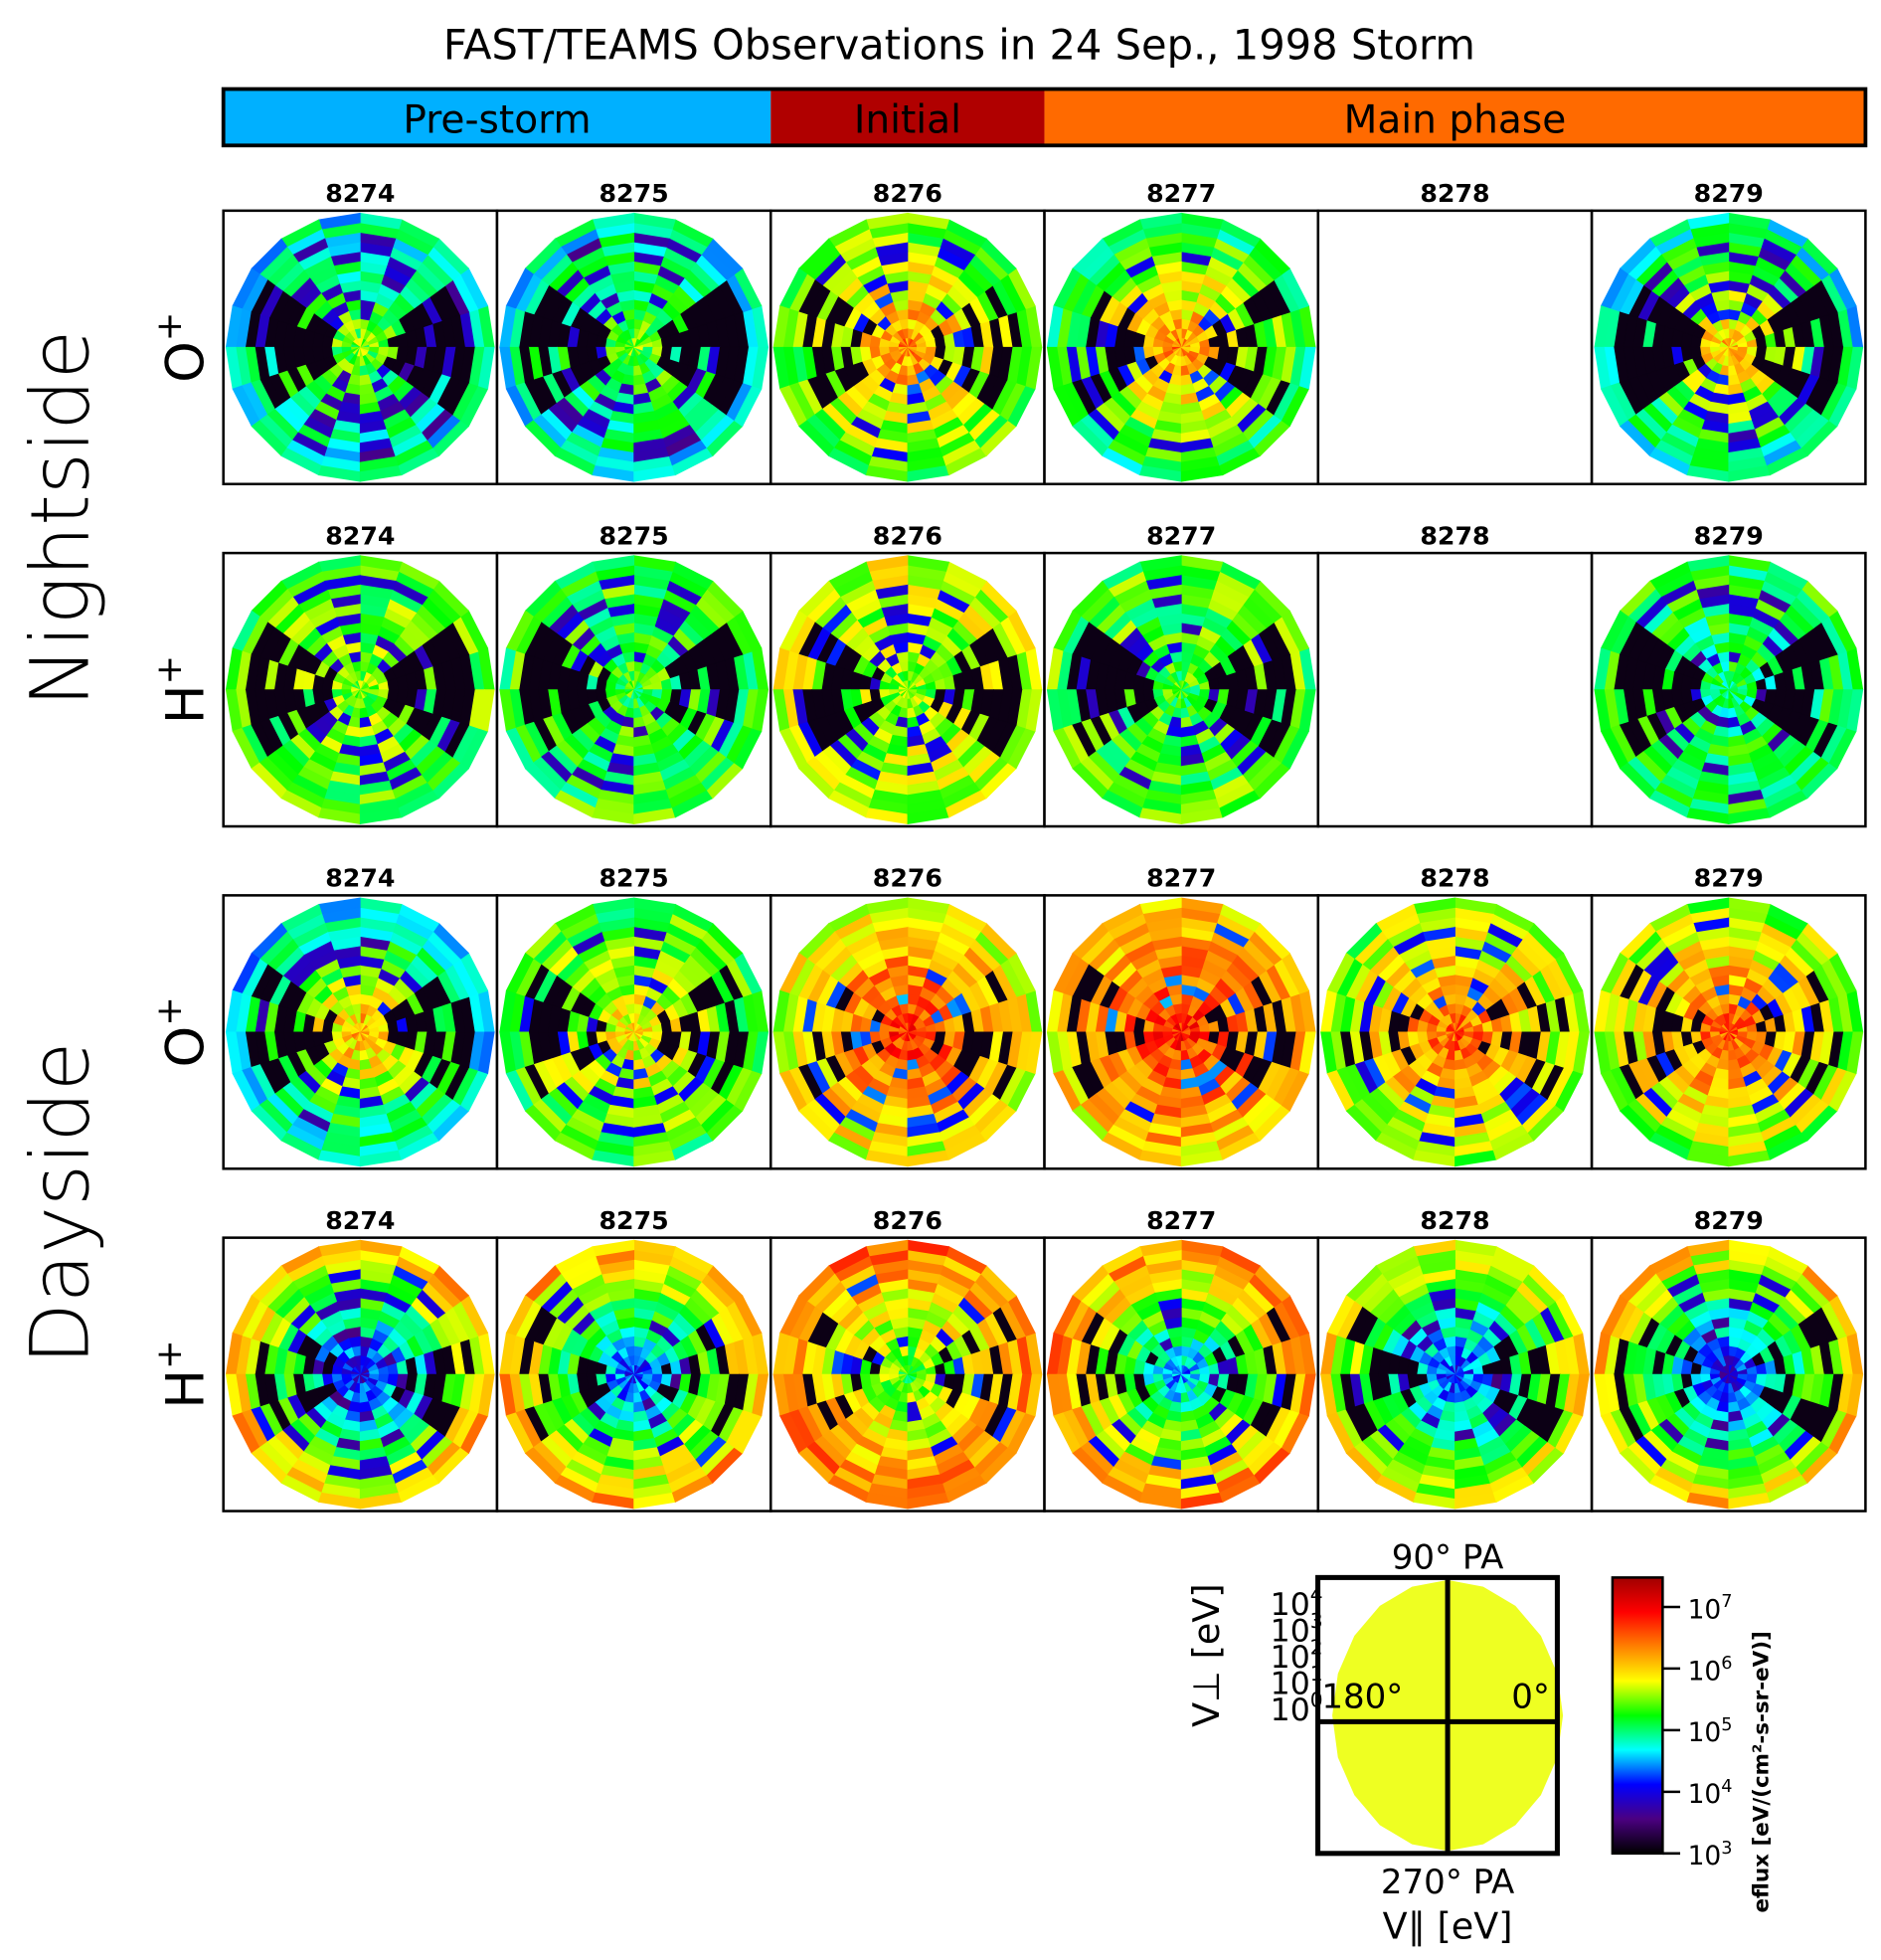 The image size is (1881, 1960). I want to click on phase-label: Initial, so click(907, 120).